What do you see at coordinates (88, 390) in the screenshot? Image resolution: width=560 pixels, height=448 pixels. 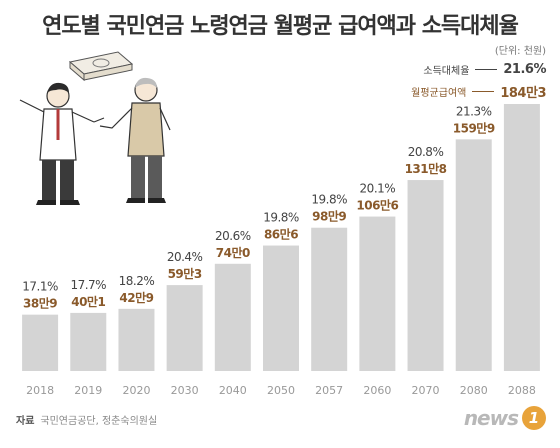 I see `x-tick-2019: 2019` at bounding box center [88, 390].